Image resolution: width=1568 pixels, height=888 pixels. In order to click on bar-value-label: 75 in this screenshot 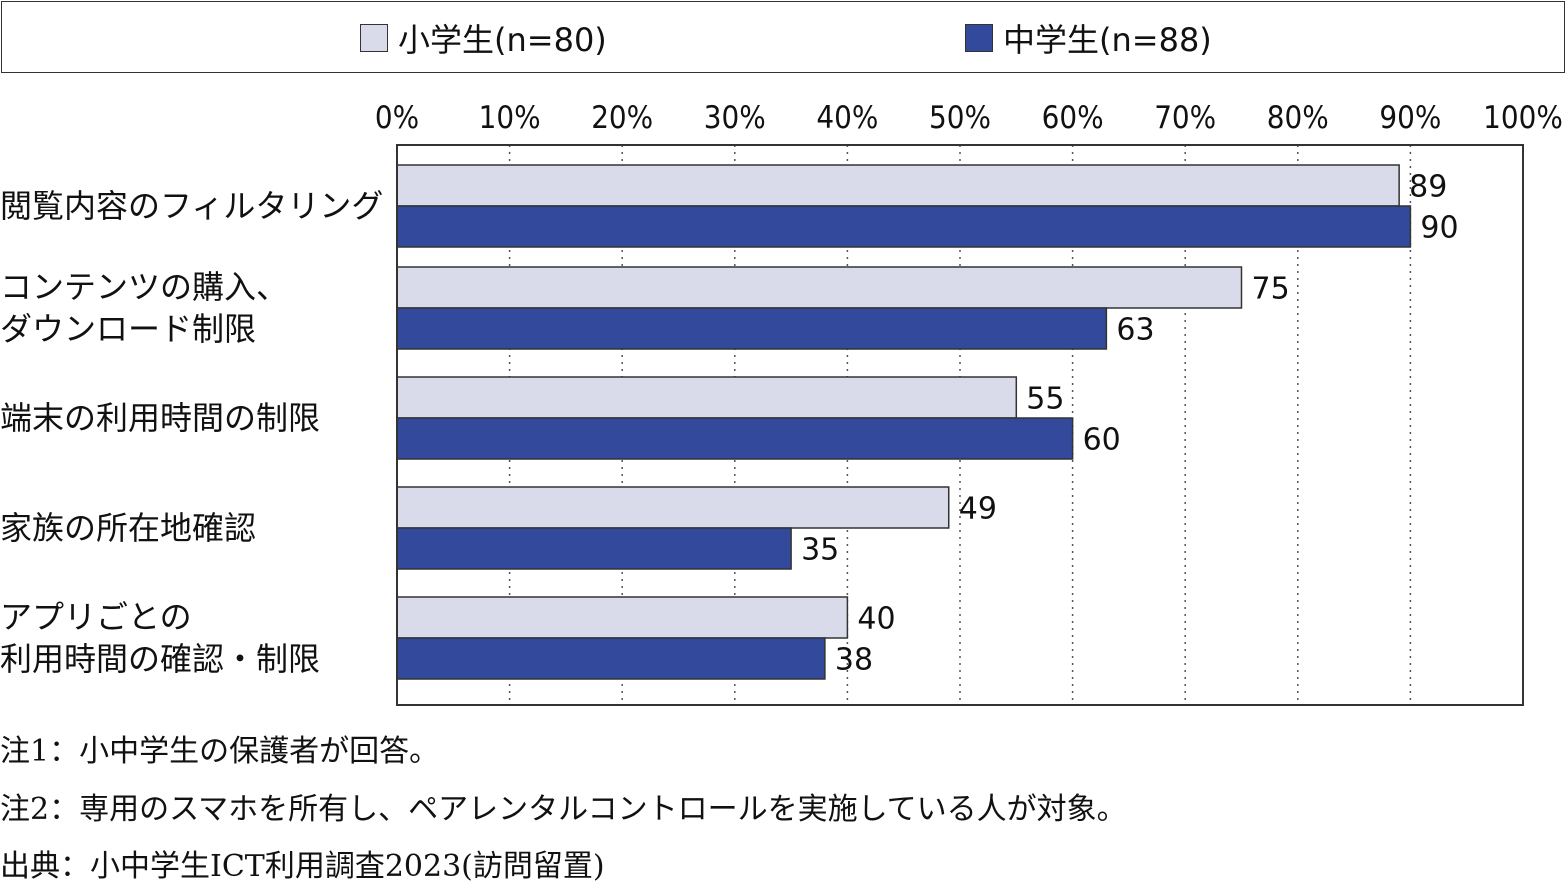, I will do `click(1271, 289)`.